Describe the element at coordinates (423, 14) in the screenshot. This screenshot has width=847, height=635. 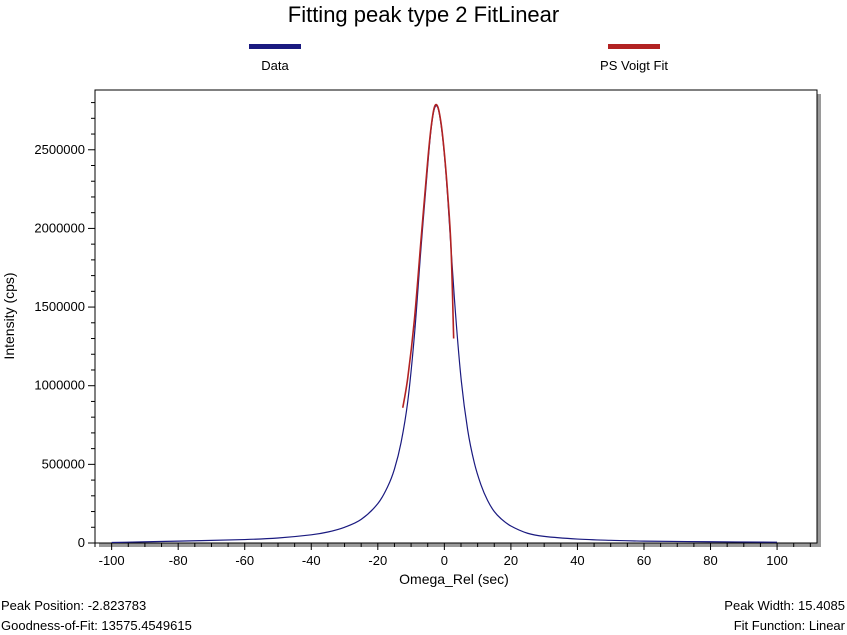
I see `chart-title: Fitting peak type 2 FitLinear` at that location.